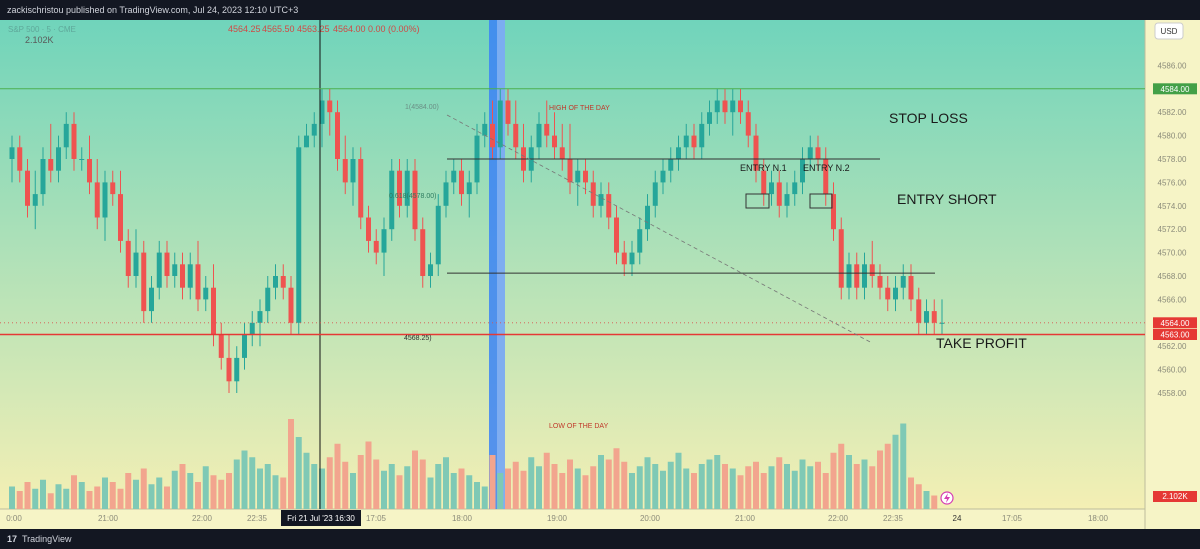 The height and width of the screenshot is (549, 1200). What do you see at coordinates (349, 29) in the screenshot?
I see `legend-close: 4564.00` at bounding box center [349, 29].